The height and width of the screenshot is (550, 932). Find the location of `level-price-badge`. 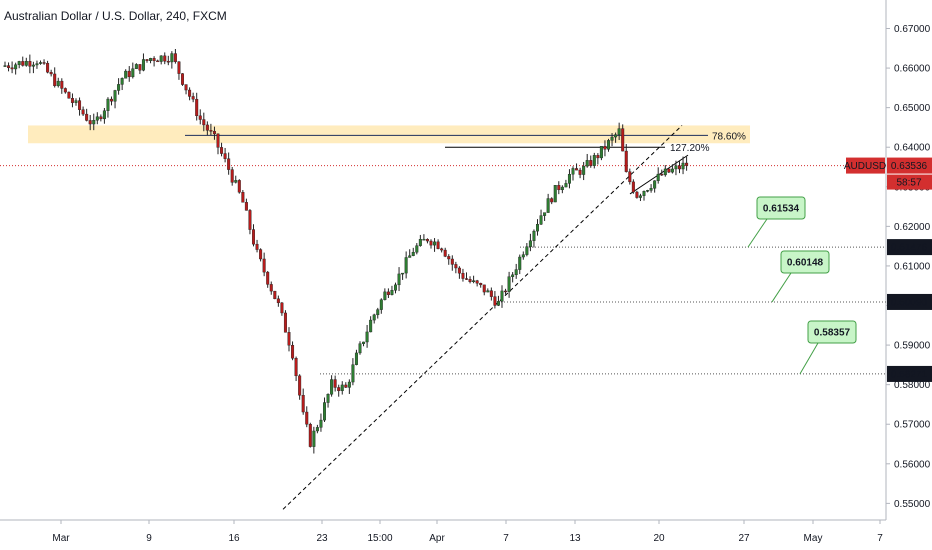

level-price-badge is located at coordinates (909, 247).